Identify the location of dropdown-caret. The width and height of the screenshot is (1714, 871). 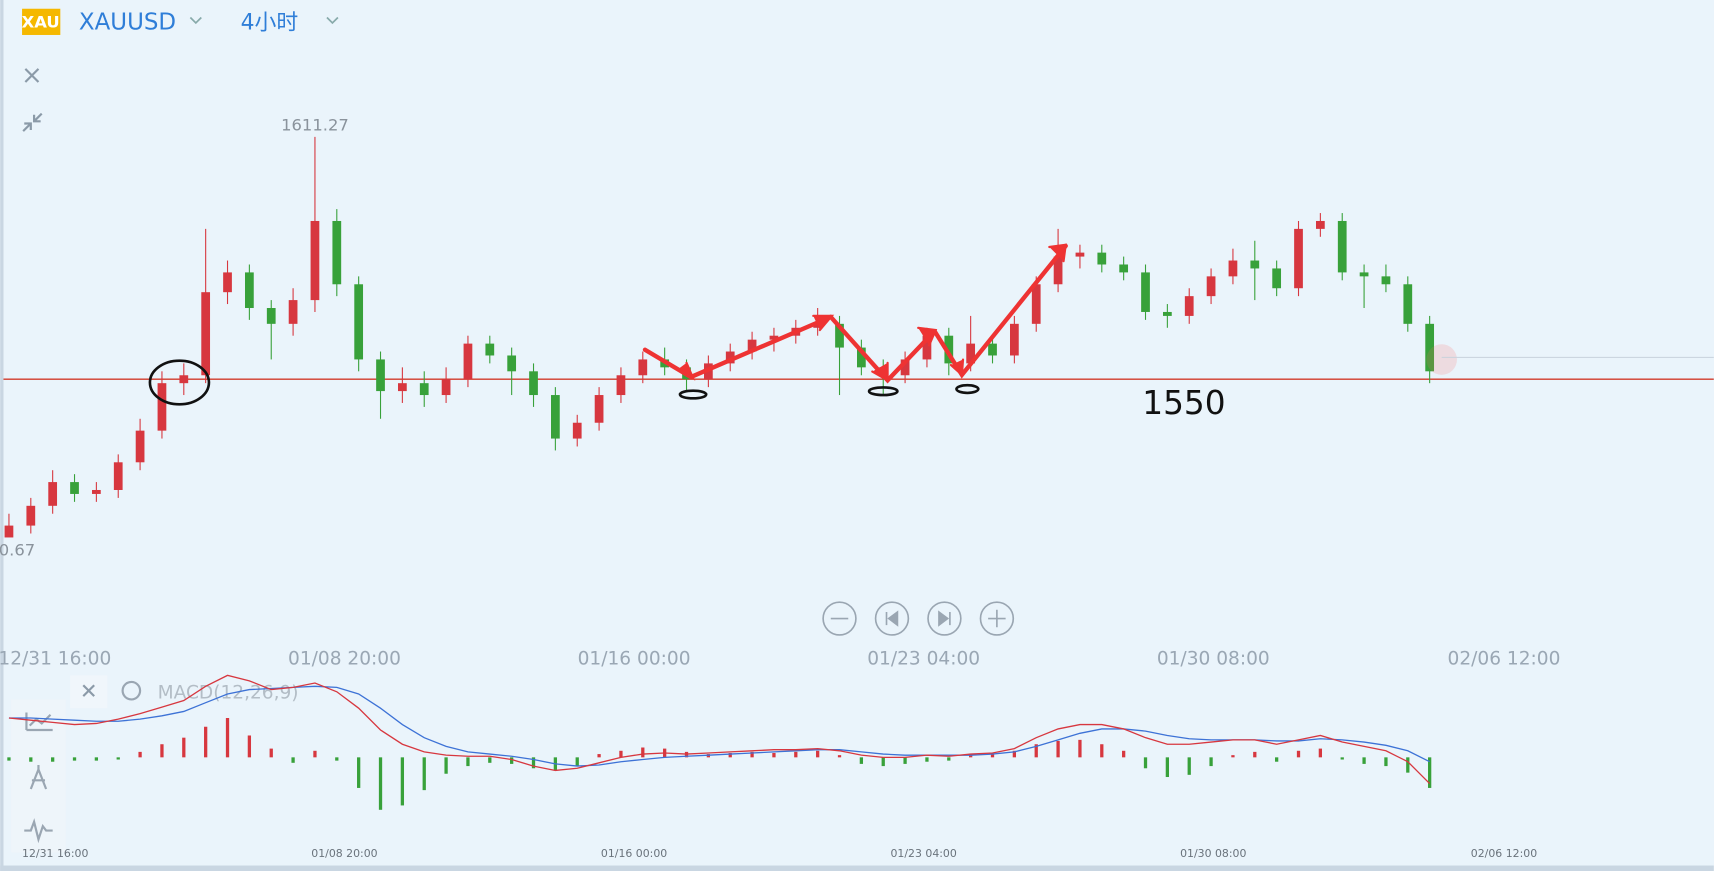
(195, 20).